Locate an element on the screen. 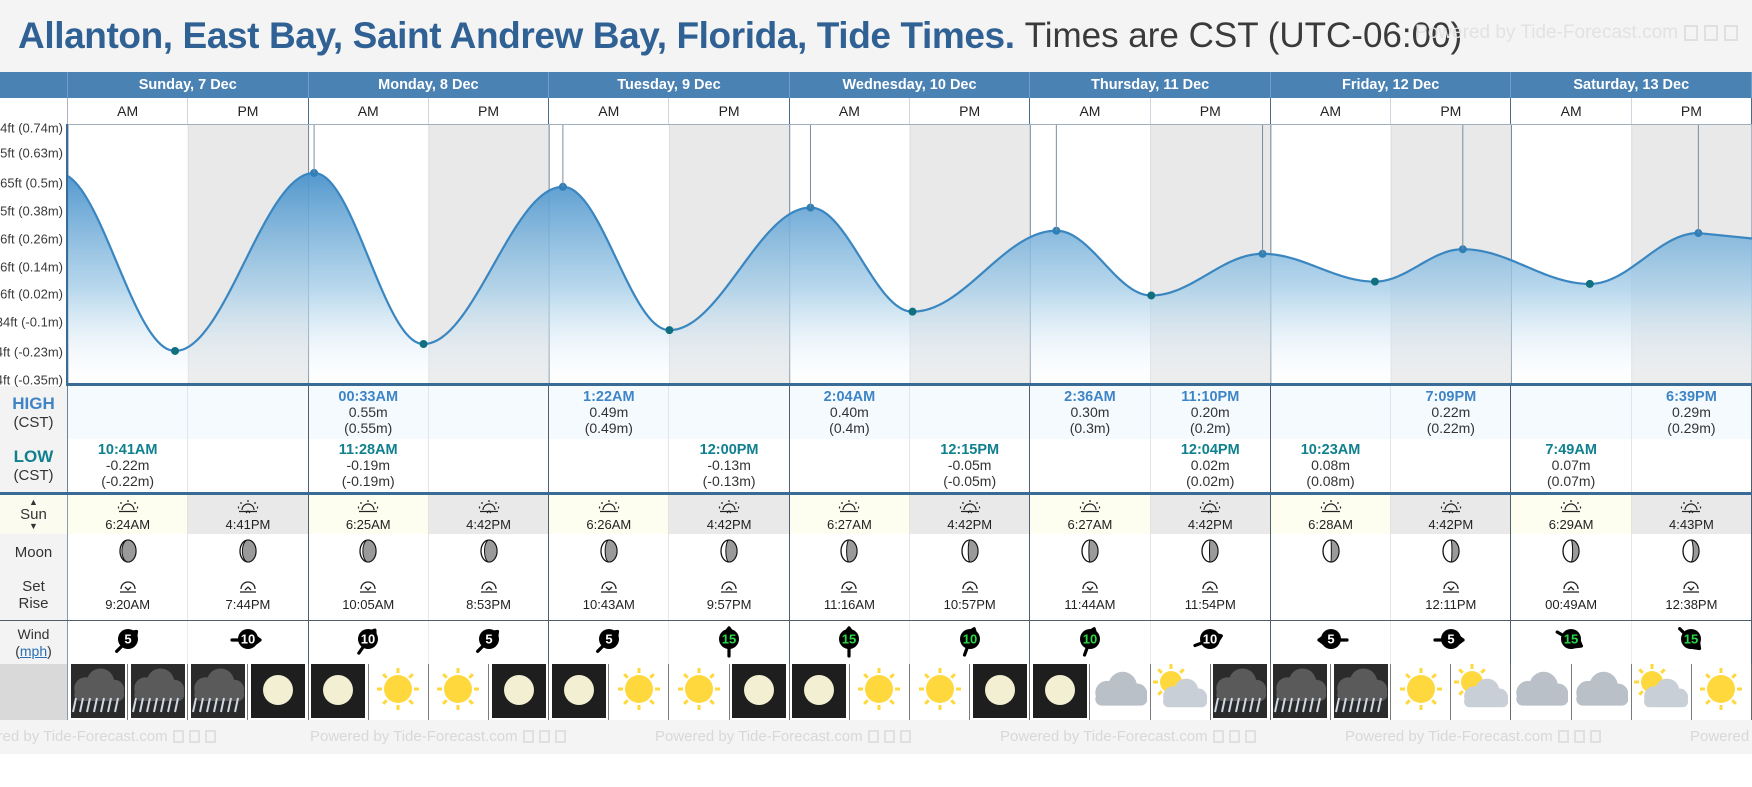 The image size is (1752, 787). wind-row: Wind (mph) 5 10 10 5 5 15 15 10 10 10 5 5 15 15 is located at coordinates (876, 642).